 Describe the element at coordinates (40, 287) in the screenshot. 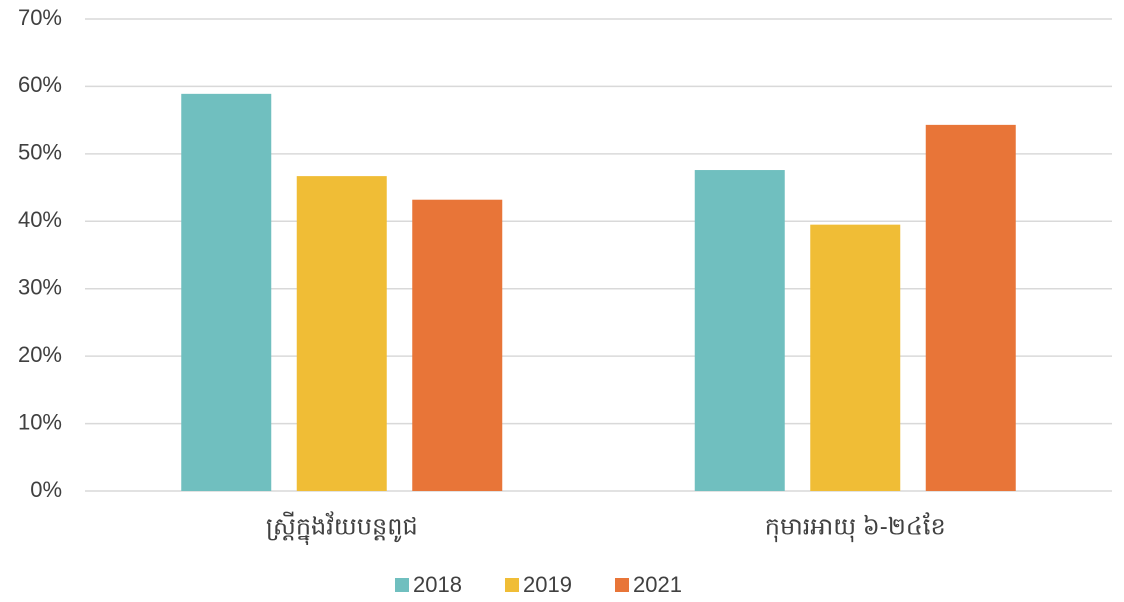

I see `y-tick-label: 30%` at that location.